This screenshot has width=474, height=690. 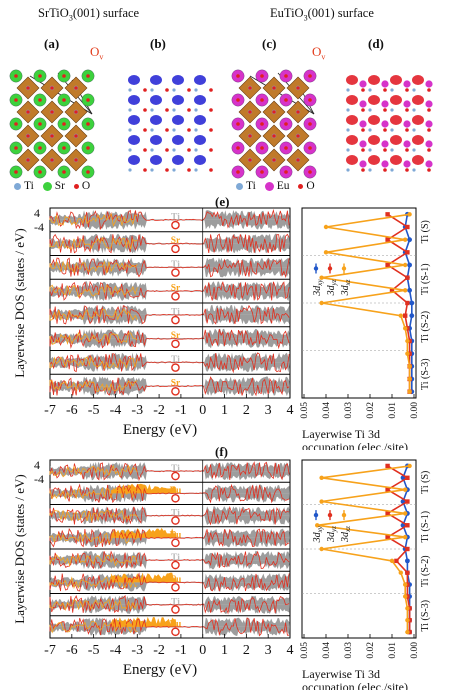 What do you see at coordinates (425, 231) in the screenshot?
I see `occupation-layer-label: Ti (S)` at bounding box center [425, 231].